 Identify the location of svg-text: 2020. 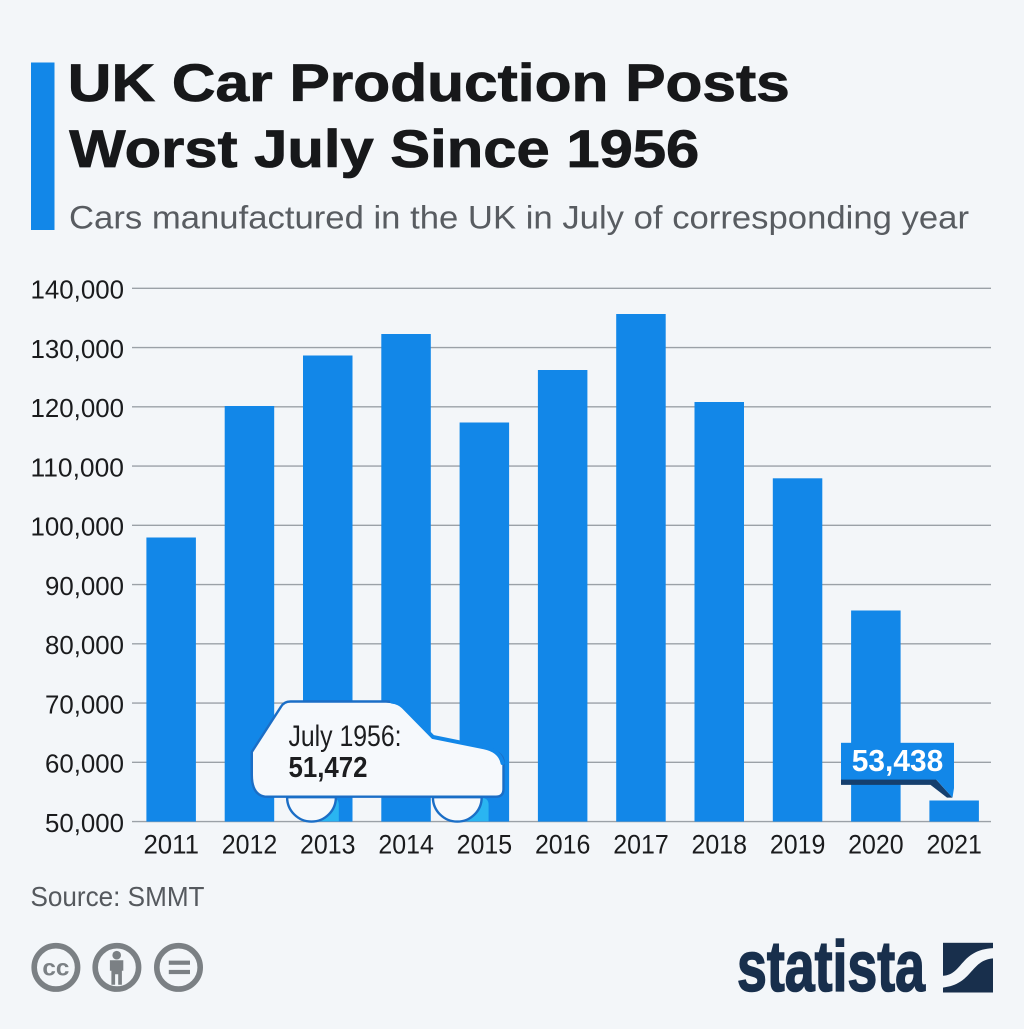
(876, 845).